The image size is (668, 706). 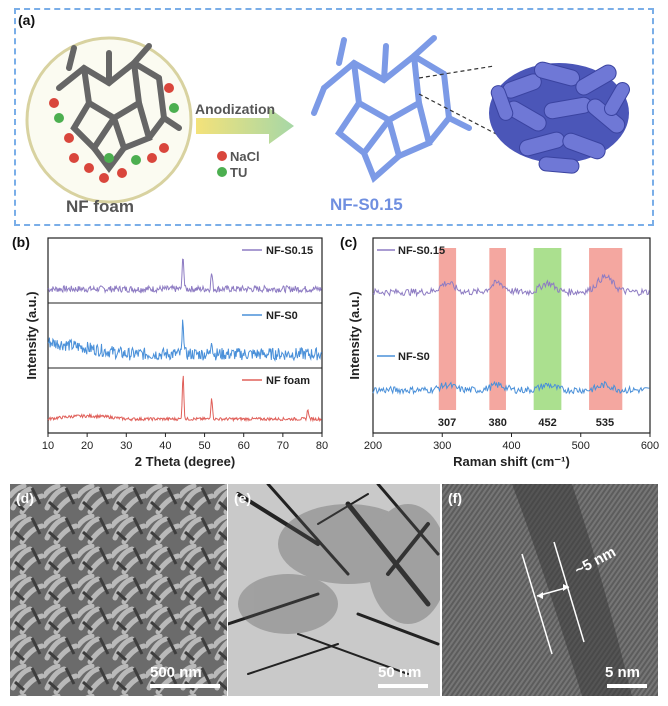 I want to click on hrtem-scale-bar, so click(x=627, y=686).